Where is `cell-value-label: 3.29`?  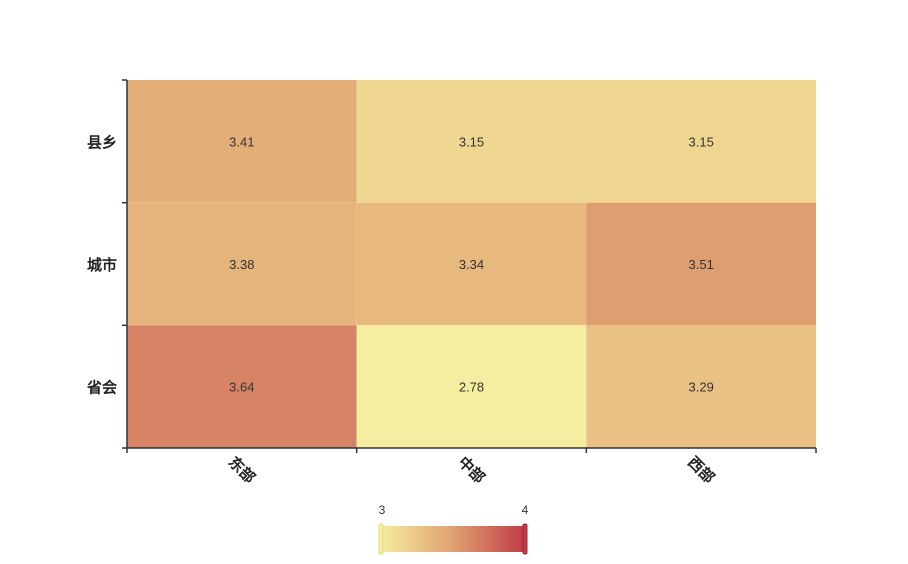
cell-value-label: 3.29 is located at coordinates (701, 387).